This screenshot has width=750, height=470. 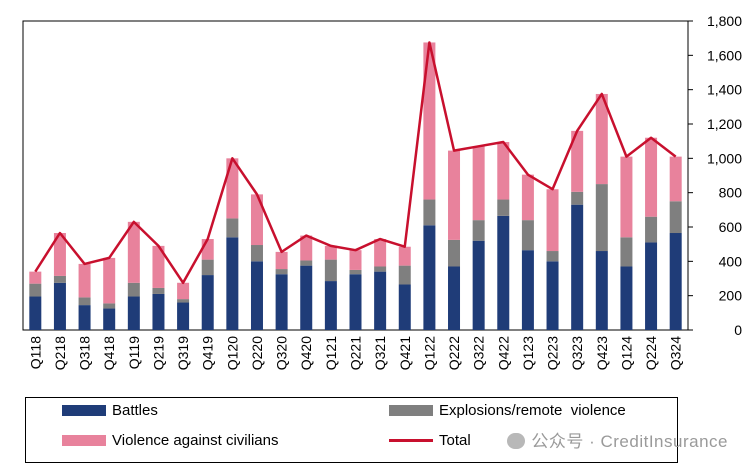 What do you see at coordinates (355, 260) in the screenshot?
I see `bar-violence-Q221` at bounding box center [355, 260].